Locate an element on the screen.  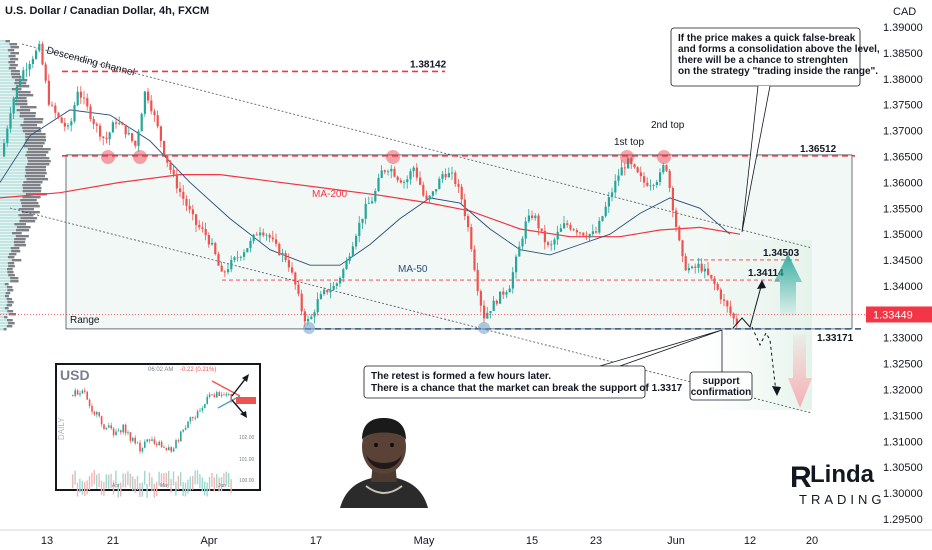
time-tick-label: May is located at coordinates (424, 541).